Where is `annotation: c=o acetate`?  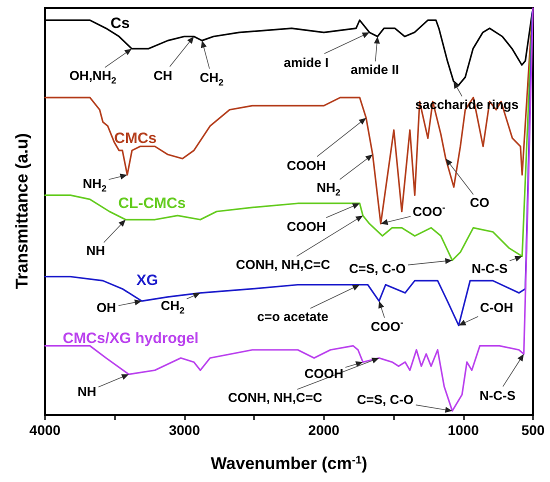
annotation: c=o acetate is located at coordinates (292, 316).